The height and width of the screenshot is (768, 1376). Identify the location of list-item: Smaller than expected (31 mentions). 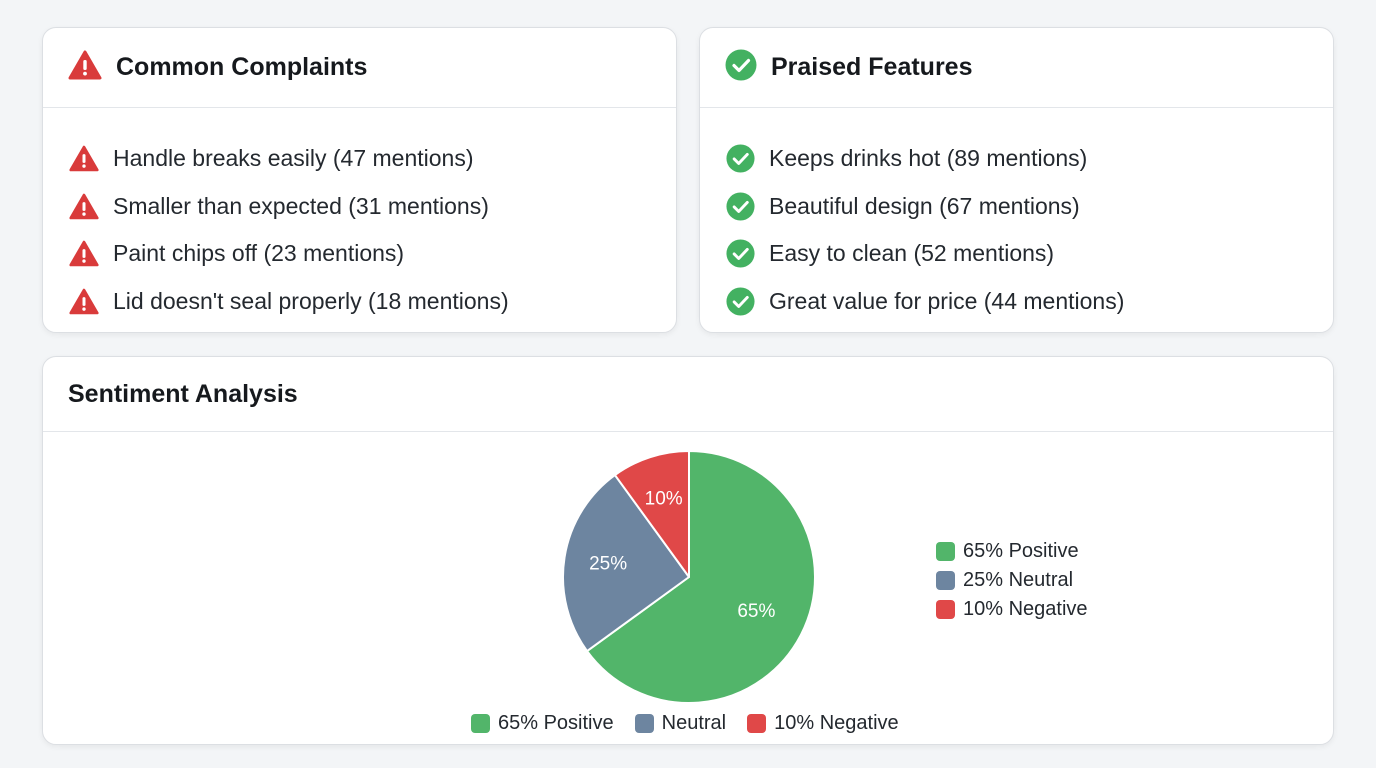
(372, 207).